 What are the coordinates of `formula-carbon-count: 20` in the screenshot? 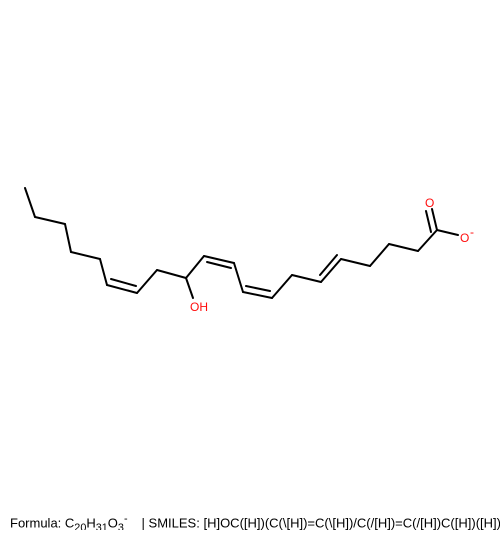 It's located at (80, 525).